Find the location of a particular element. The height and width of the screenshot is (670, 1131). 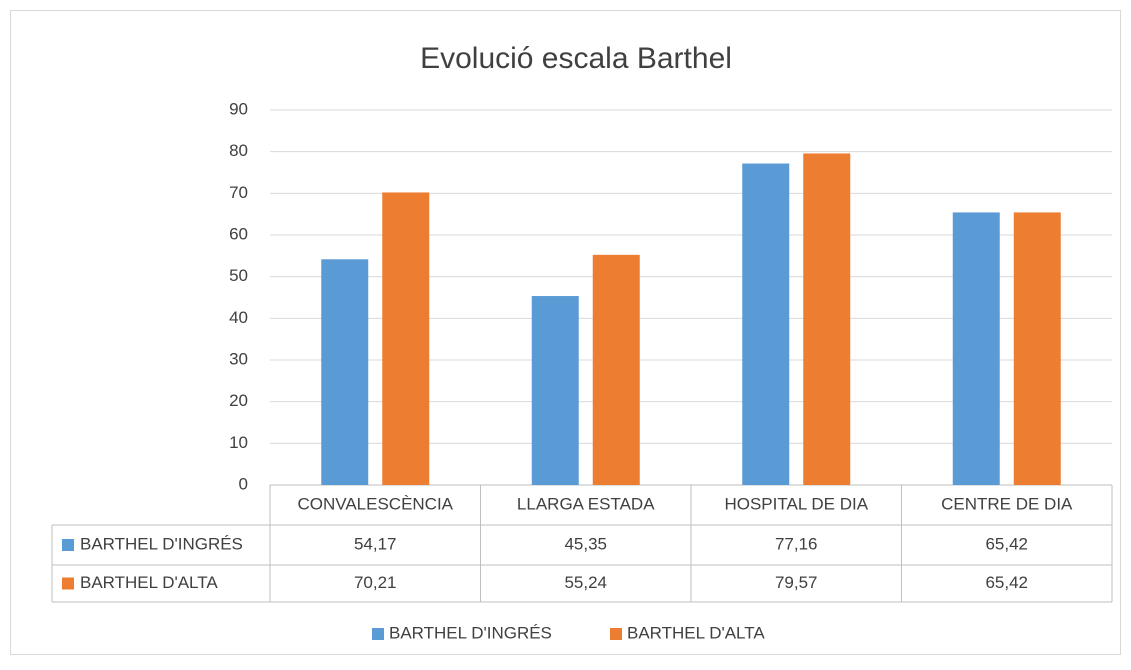

y-tick-label: 20 is located at coordinates (238, 400).